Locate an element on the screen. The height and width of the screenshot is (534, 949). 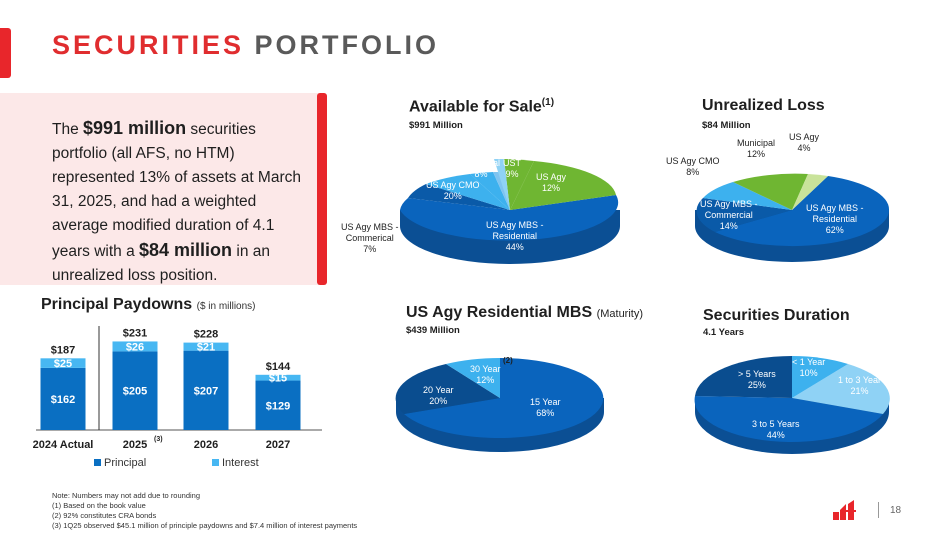
paydowns-title-text: Principal Paydowns is located at coordinates (117, 304).